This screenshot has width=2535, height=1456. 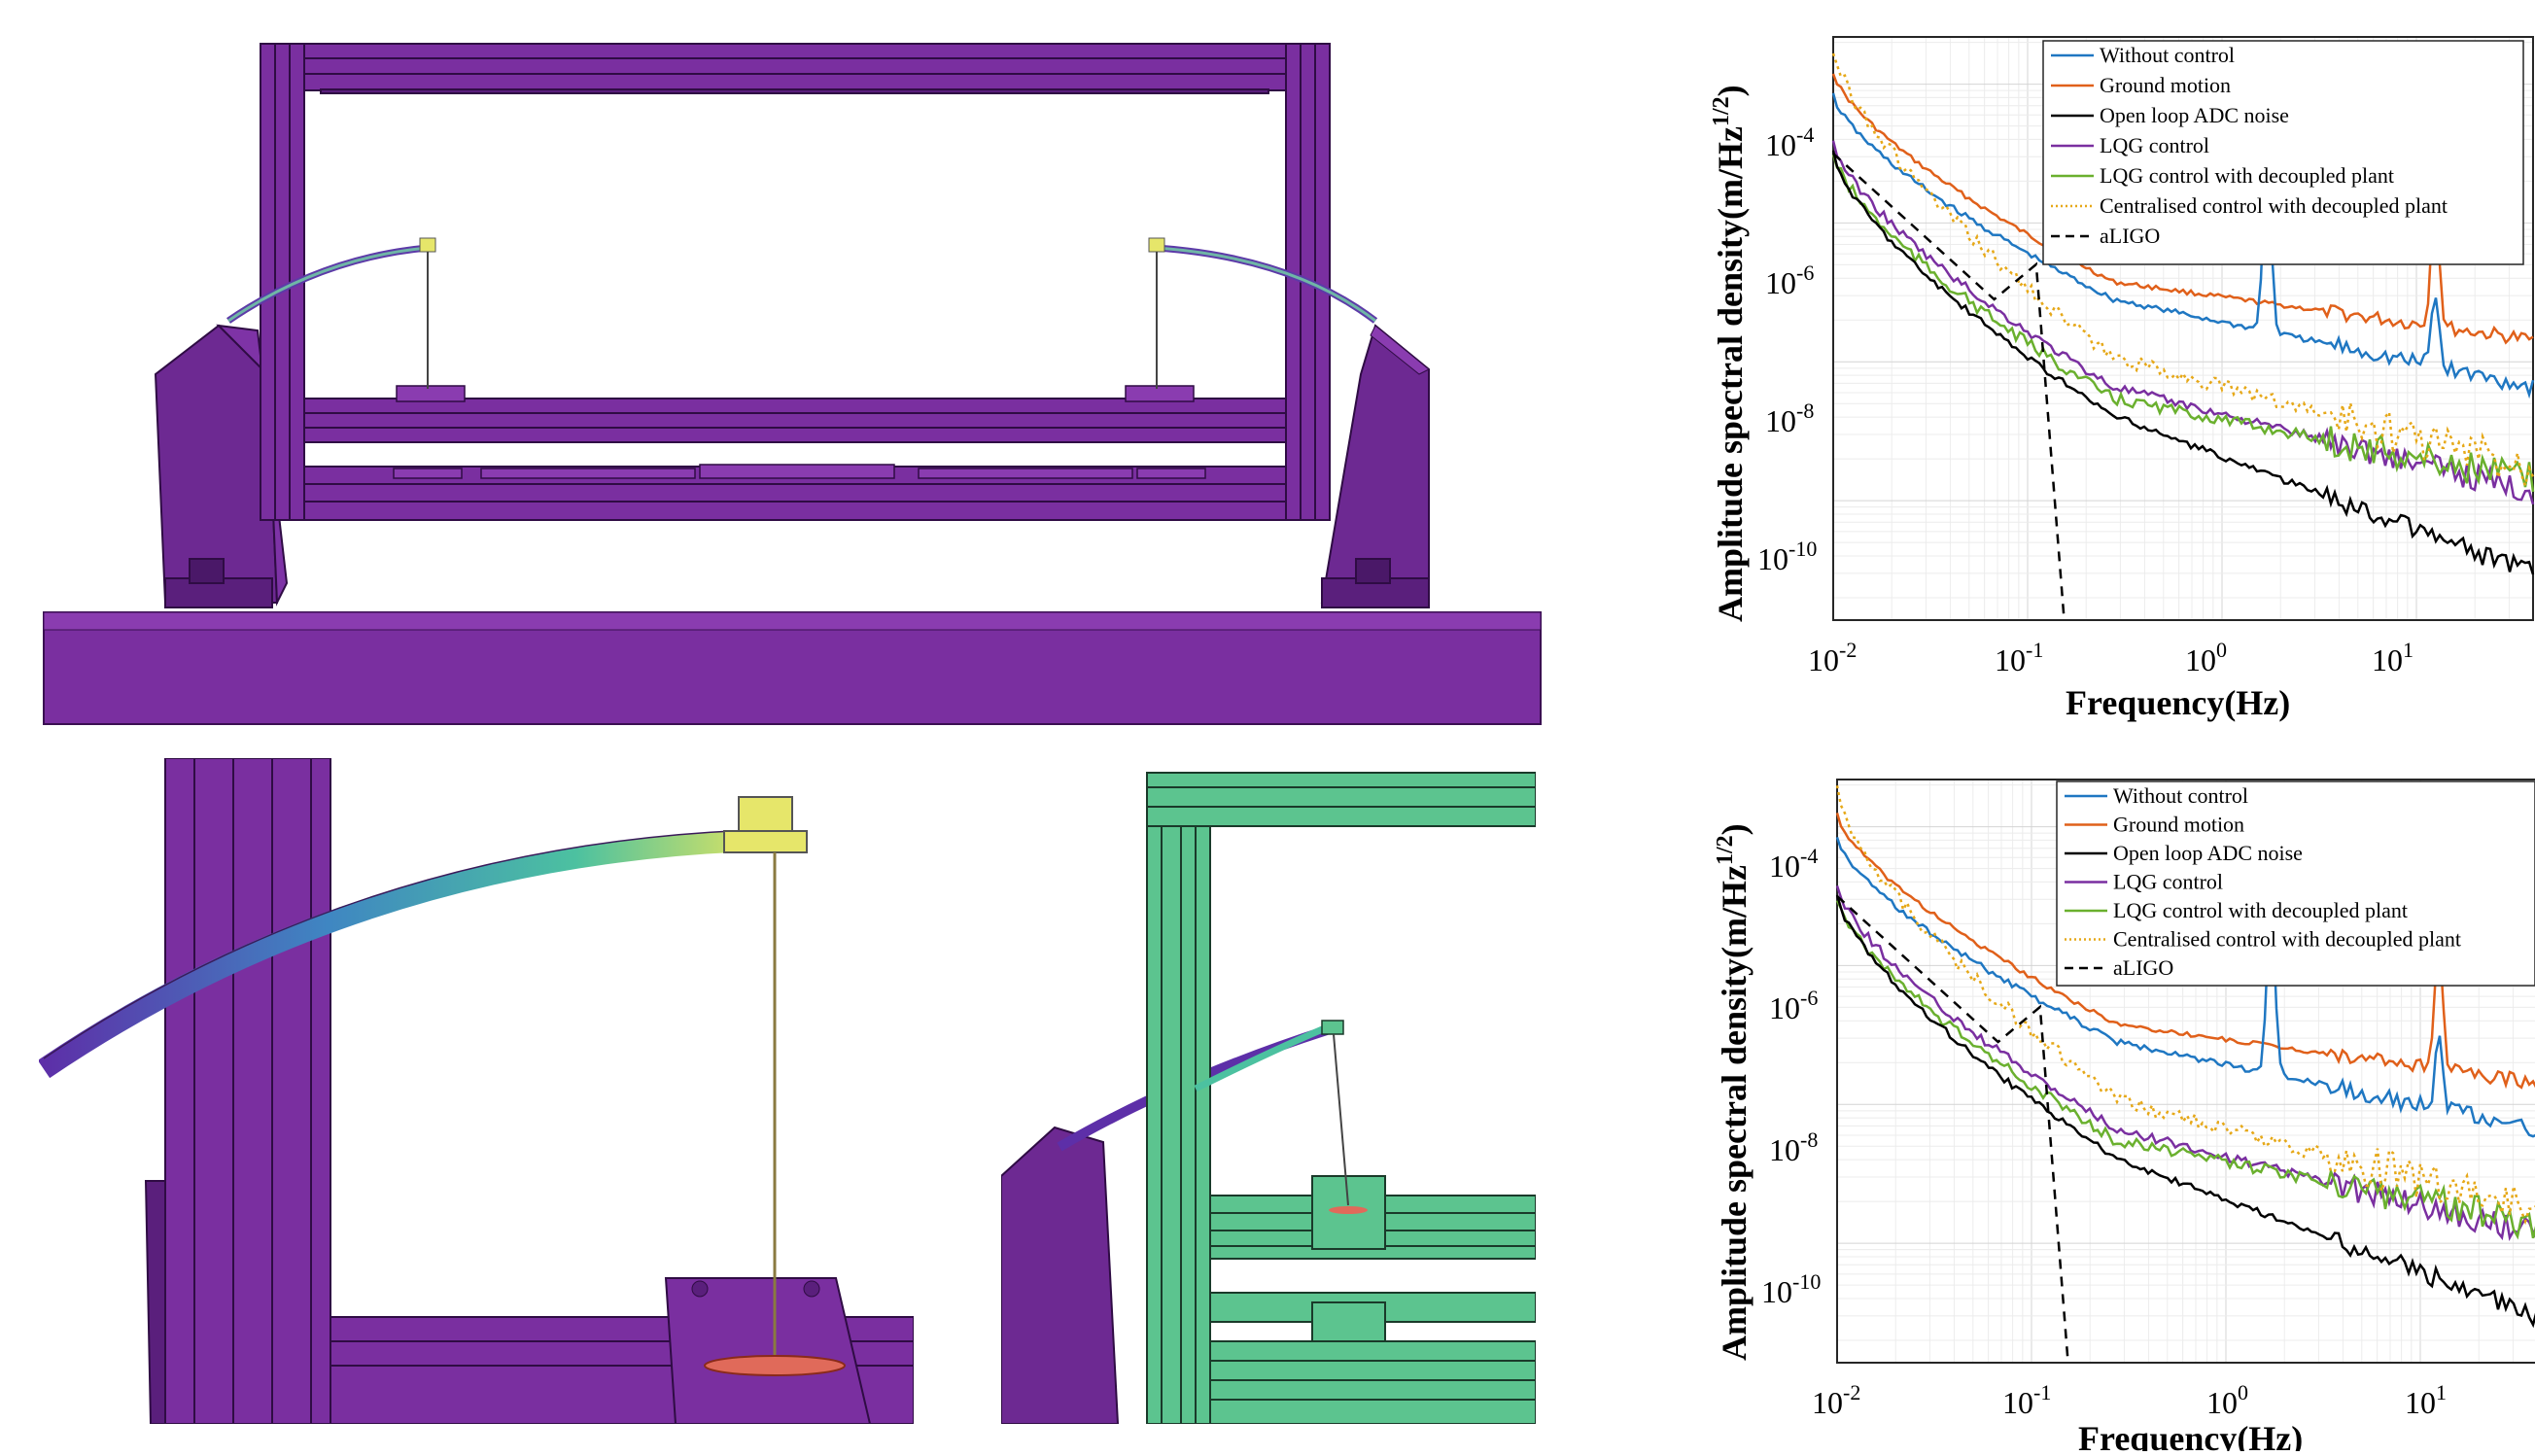 I want to click on green-frame, so click(x=1341, y=1098).